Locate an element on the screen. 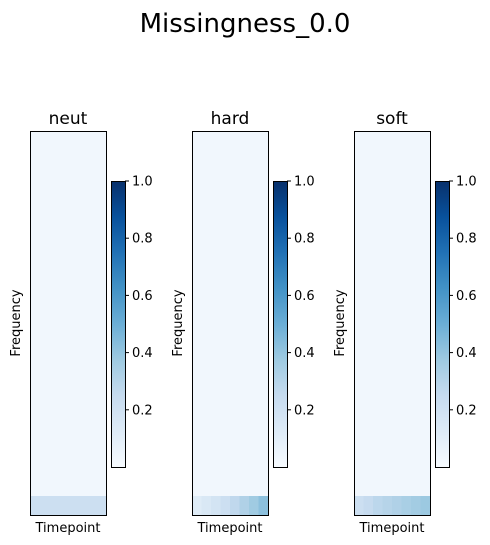  panel-title: hard is located at coordinates (230, 119).